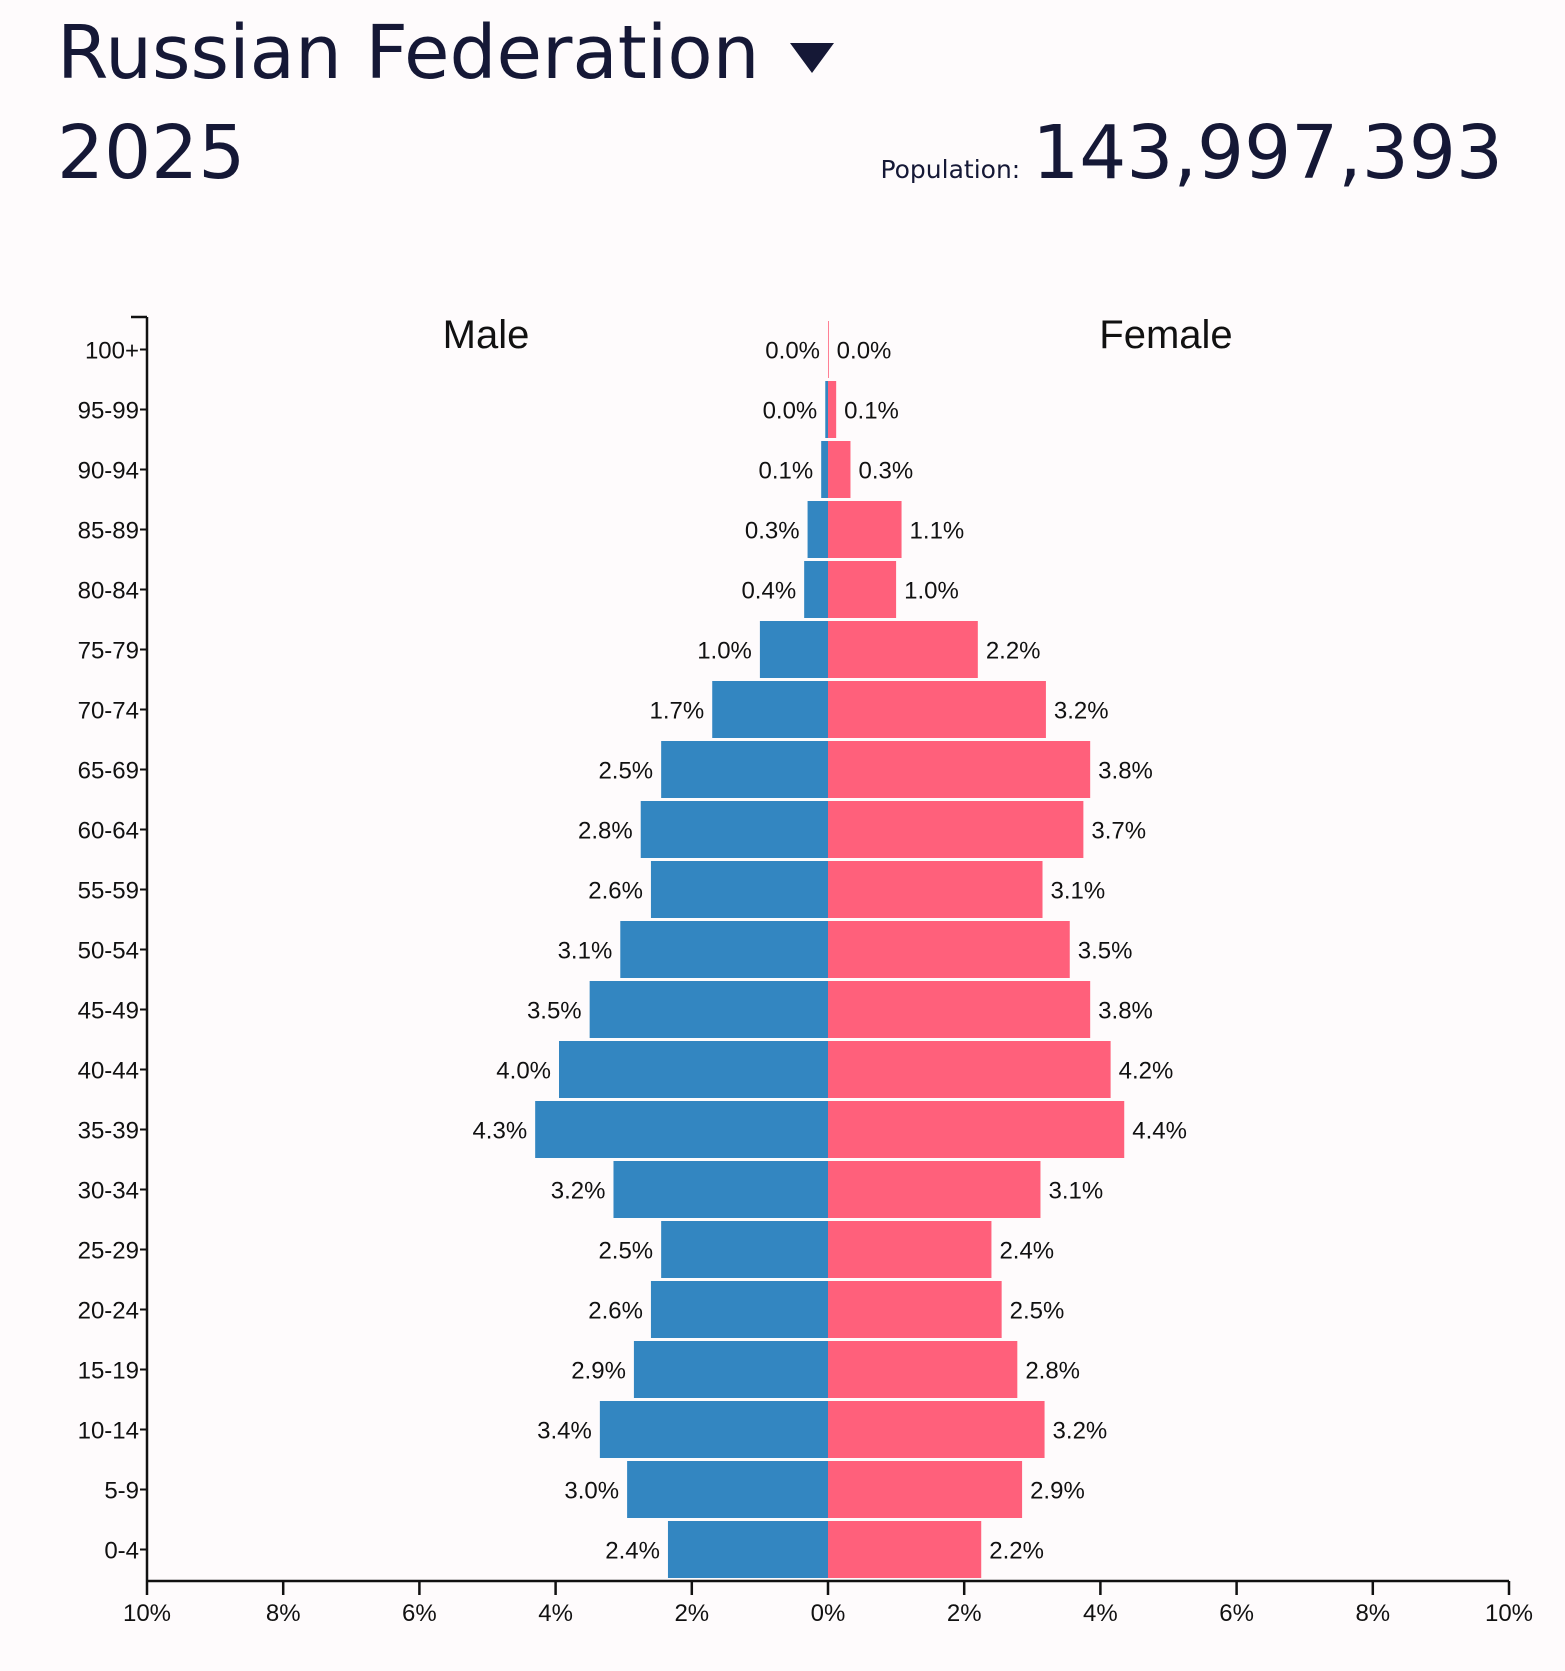  Describe the element at coordinates (108, 891) in the screenshot. I see `age-group-label: 55-59` at that location.